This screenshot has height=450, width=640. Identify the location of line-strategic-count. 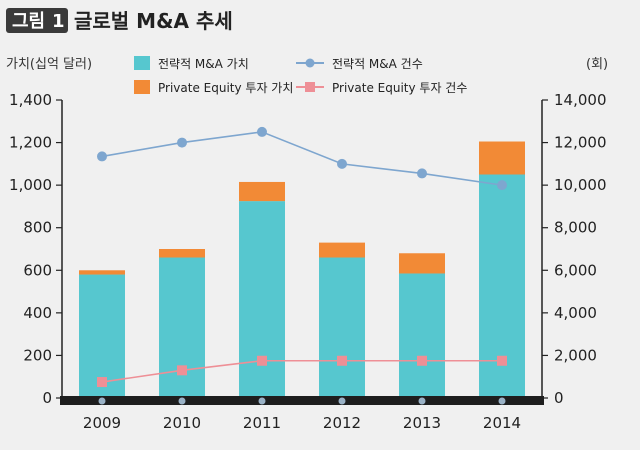
(302, 158).